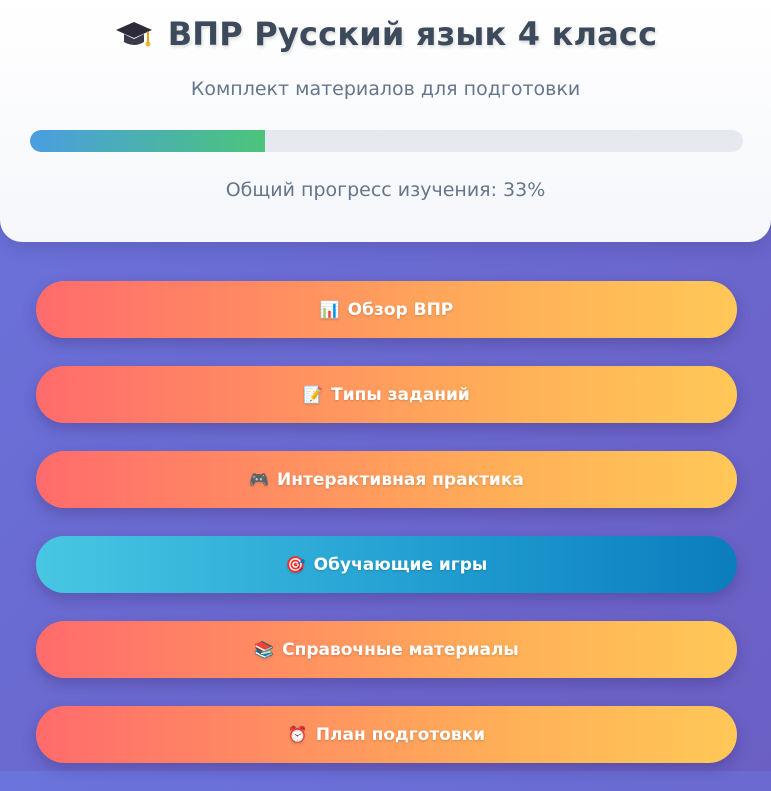 The image size is (771, 791). Describe the element at coordinates (385, 89) in the screenshot. I see `page-subtitle: Комплект материалов для подготовки` at that location.